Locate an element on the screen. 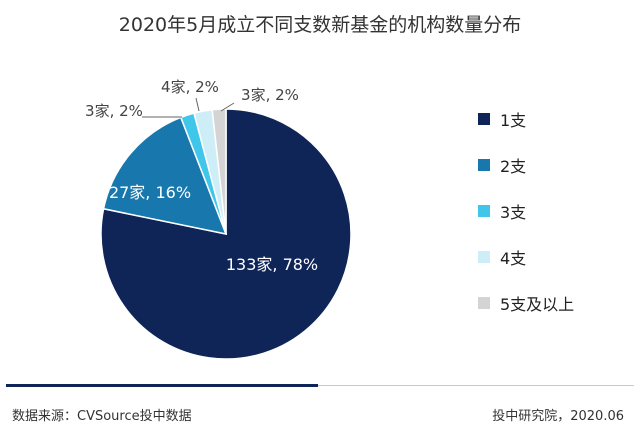 This screenshot has height=432, width=640. data-label-2: 27家, 16% is located at coordinates (150, 192).